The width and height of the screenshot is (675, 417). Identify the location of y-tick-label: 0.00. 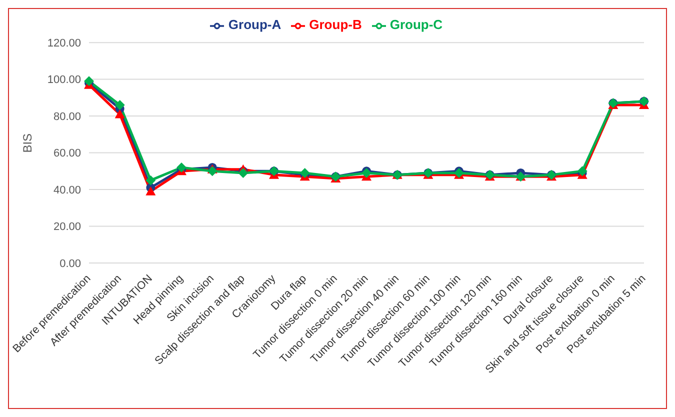
(70, 264).